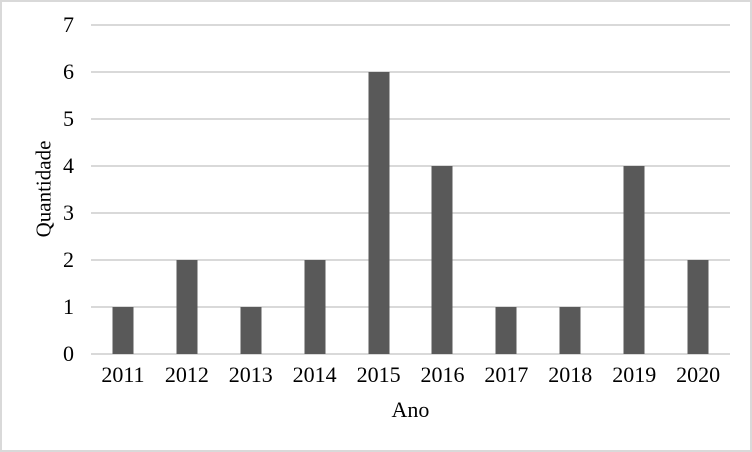  I want to click on bar-2012, so click(187, 307).